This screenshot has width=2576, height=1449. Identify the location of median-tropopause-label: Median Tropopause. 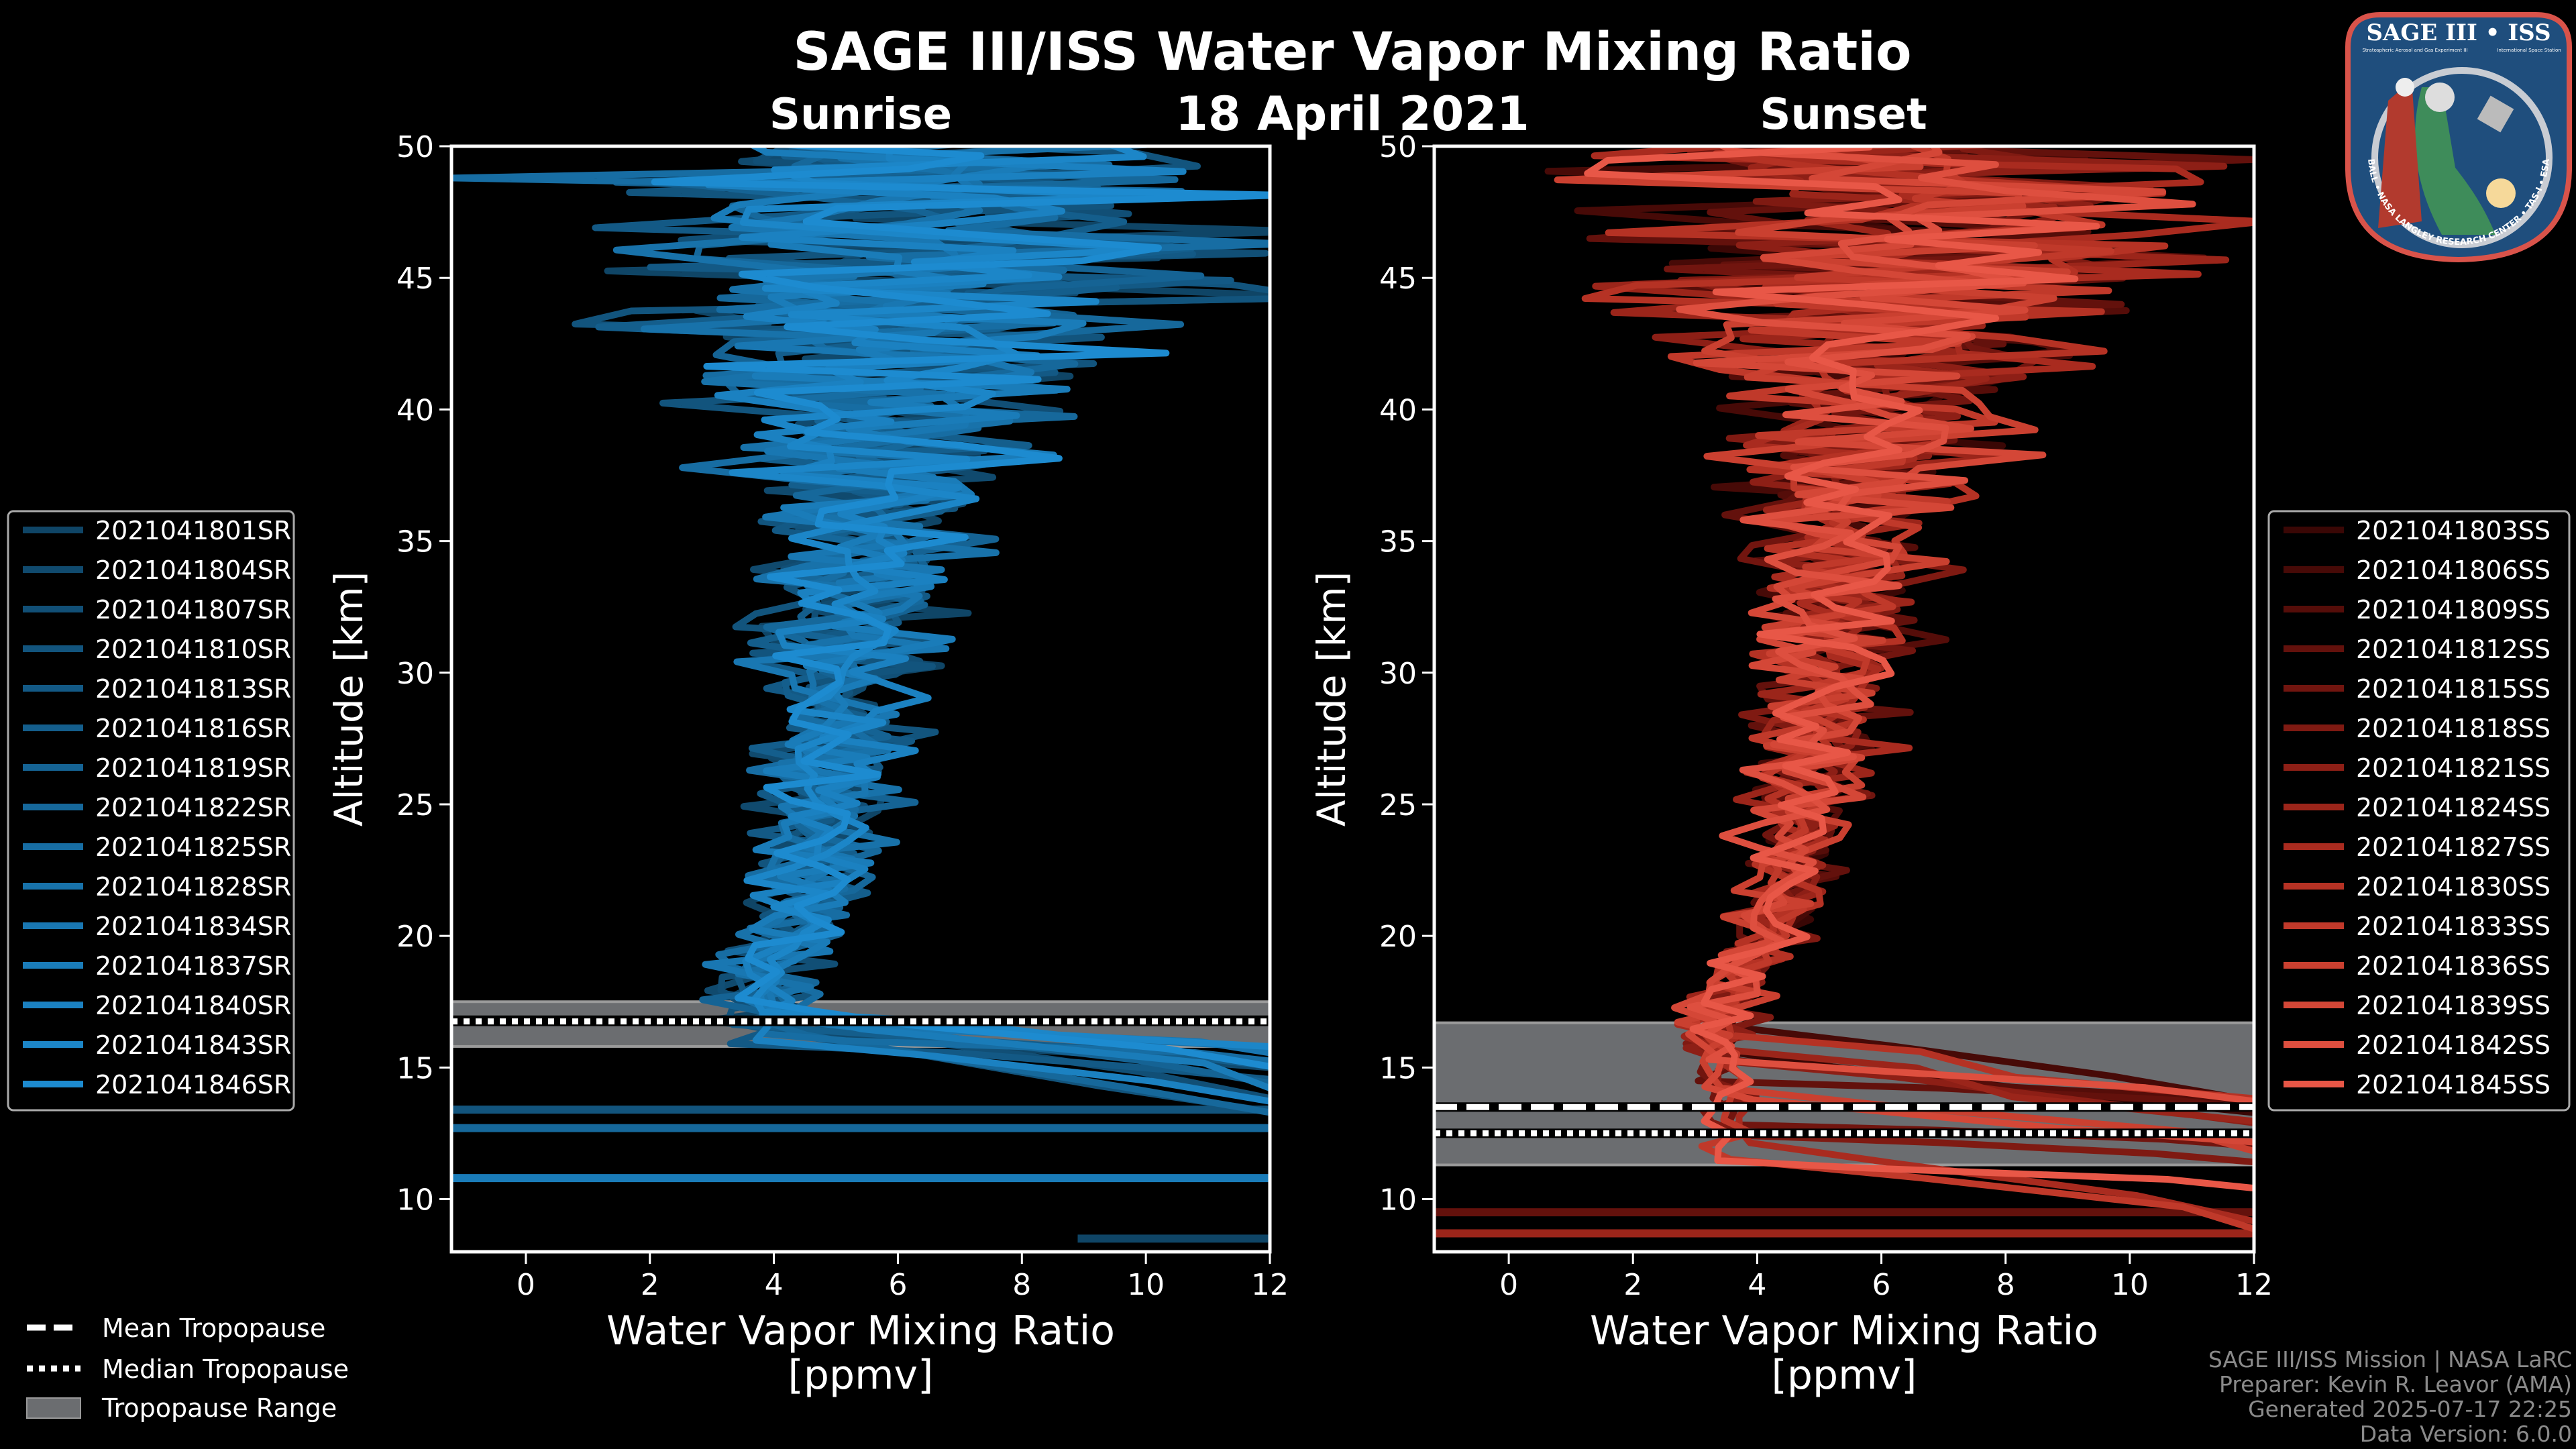
(225, 1369).